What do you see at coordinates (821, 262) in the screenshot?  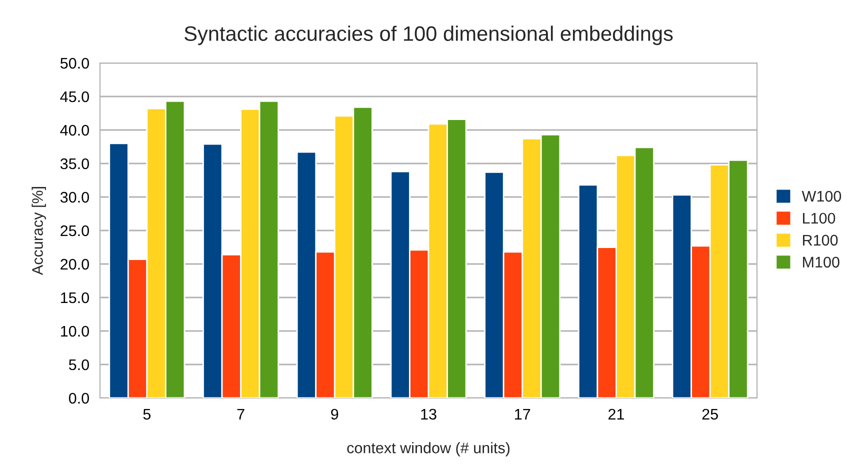 I see `legend-label: M100` at bounding box center [821, 262].